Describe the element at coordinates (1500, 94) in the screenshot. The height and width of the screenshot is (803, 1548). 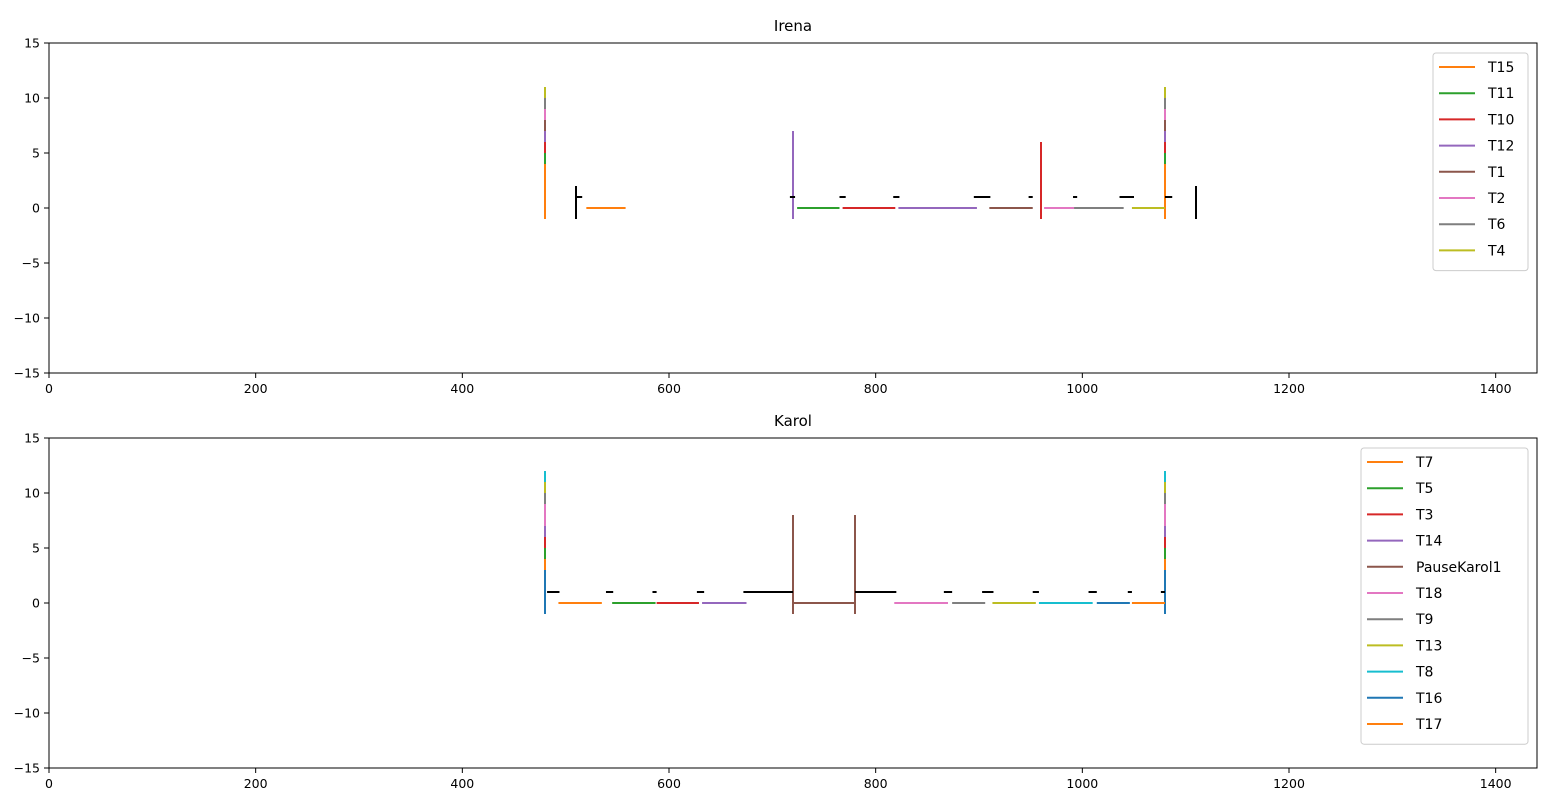
I see `legend-label: T11` at that location.